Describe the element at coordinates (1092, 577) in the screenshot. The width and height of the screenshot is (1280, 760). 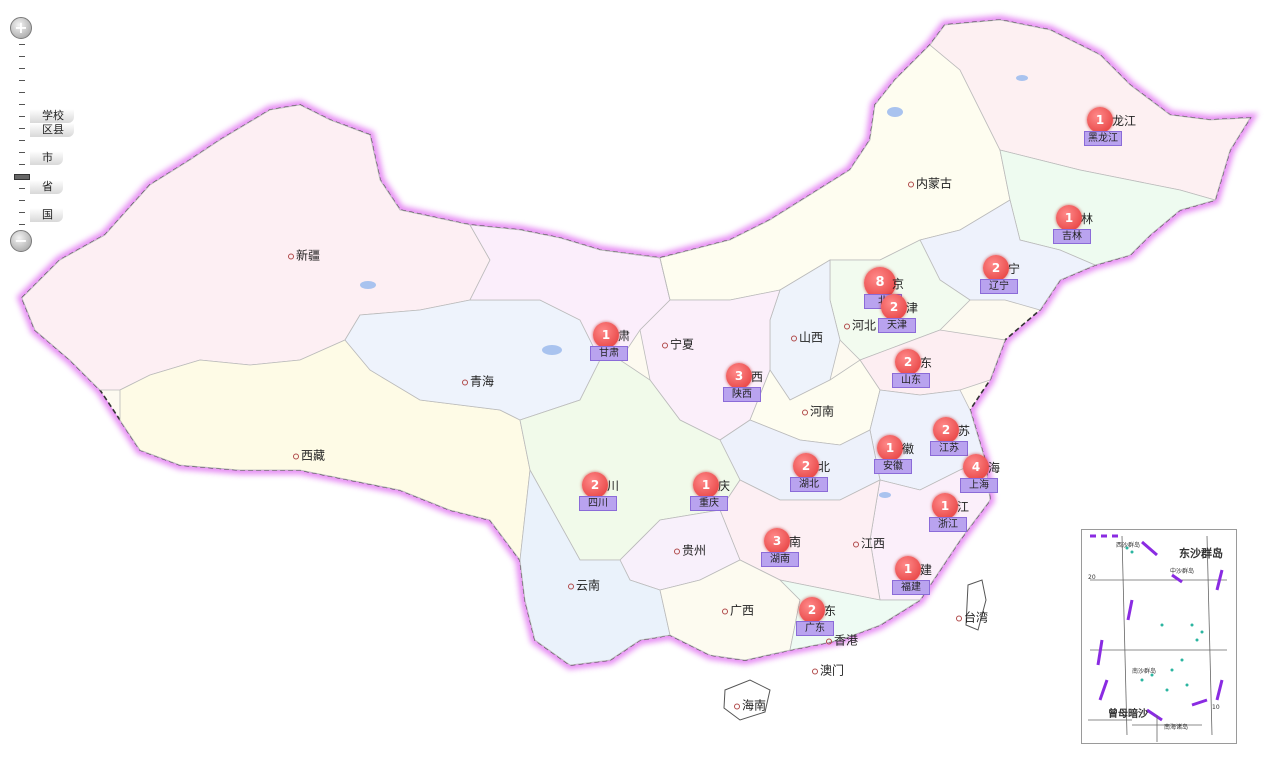
I see `inset-lat-20: 20` at that location.